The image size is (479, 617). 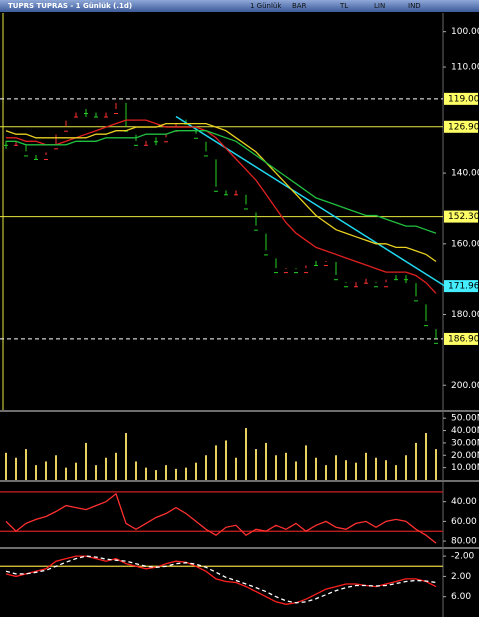 What do you see at coordinates (463, 339) in the screenshot?
I see `price-level-label: 186.90` at bounding box center [463, 339].